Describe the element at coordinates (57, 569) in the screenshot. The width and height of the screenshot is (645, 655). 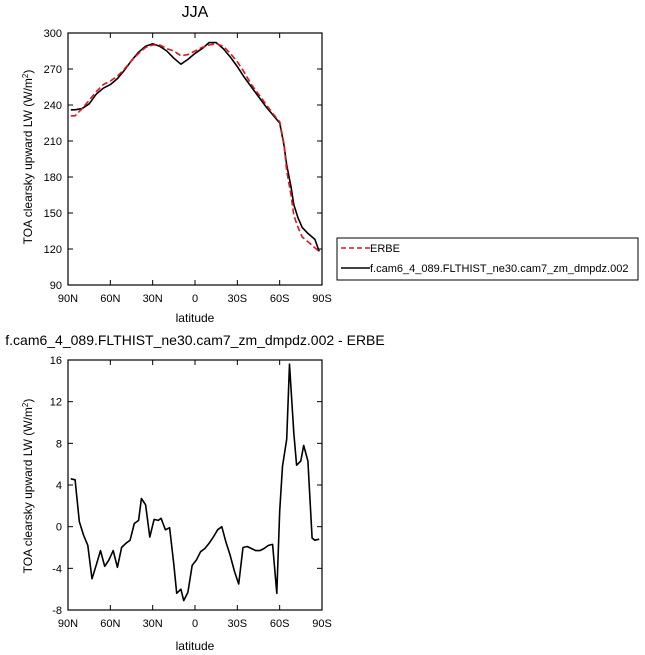
I see `bottom-y-tick-label: -4` at that location.